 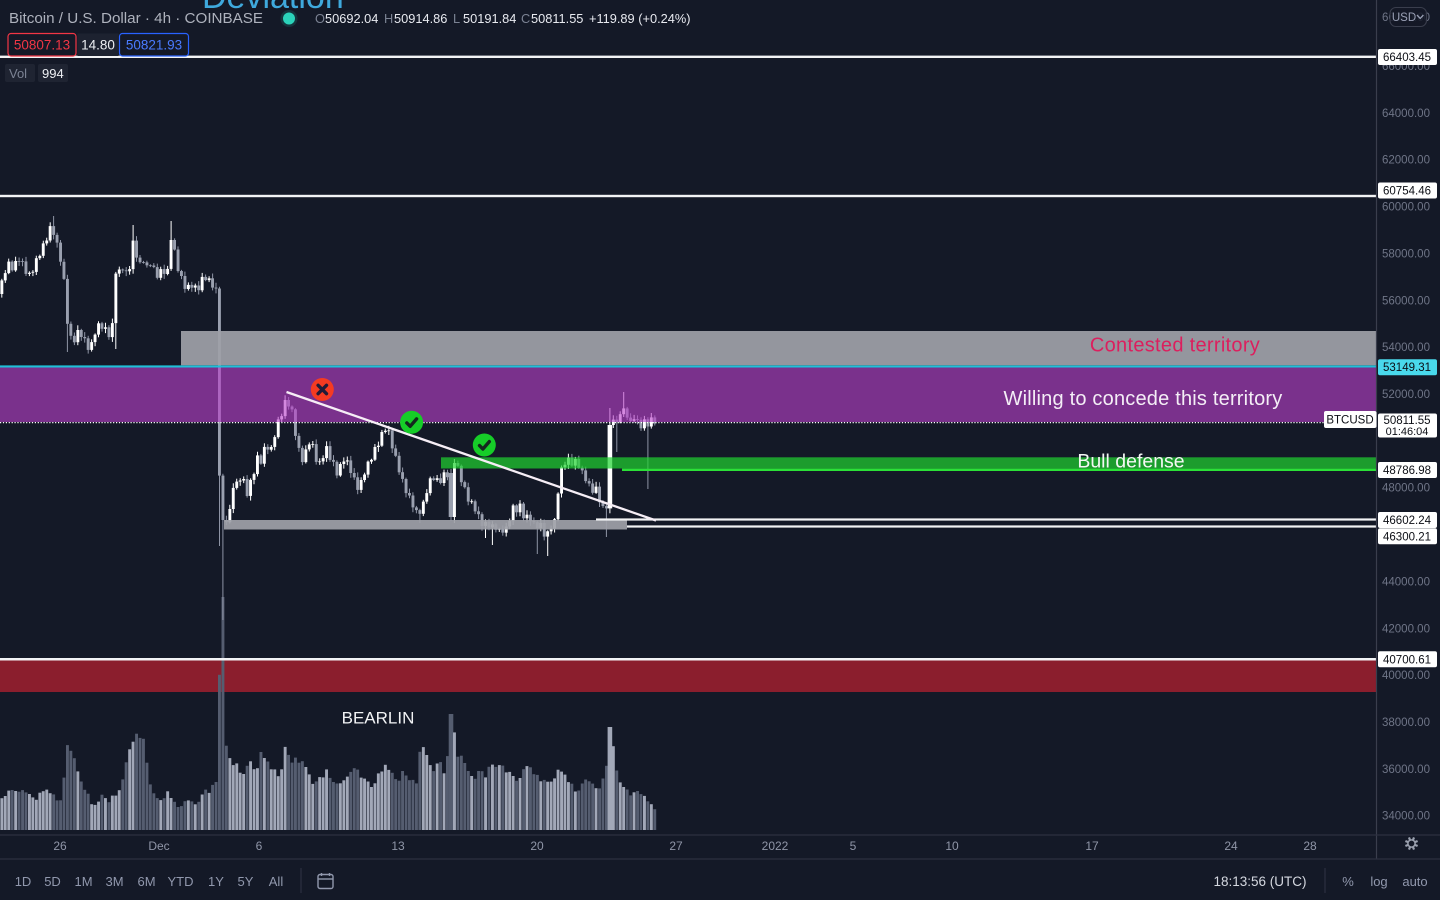 What do you see at coordinates (1407, 471) in the screenshot?
I see `svg-text: 48786.98` at bounding box center [1407, 471].